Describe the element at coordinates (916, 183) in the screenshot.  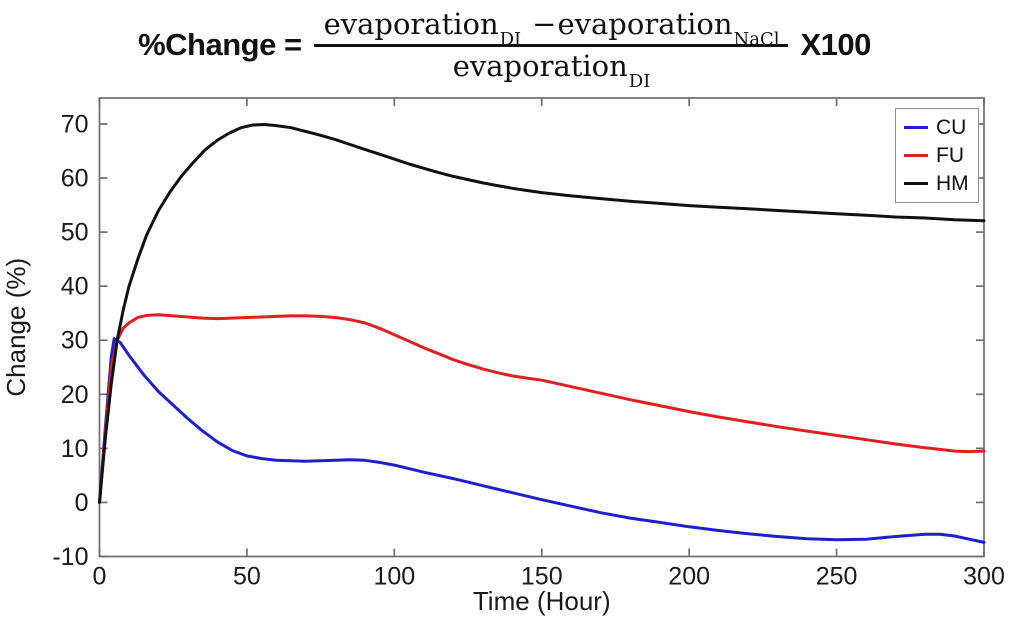
I see `legend-line-sample-hm` at that location.